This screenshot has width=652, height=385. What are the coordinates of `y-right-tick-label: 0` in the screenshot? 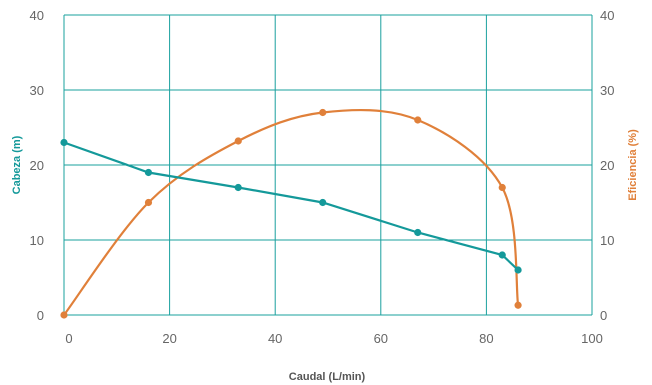 It's located at (603, 315).